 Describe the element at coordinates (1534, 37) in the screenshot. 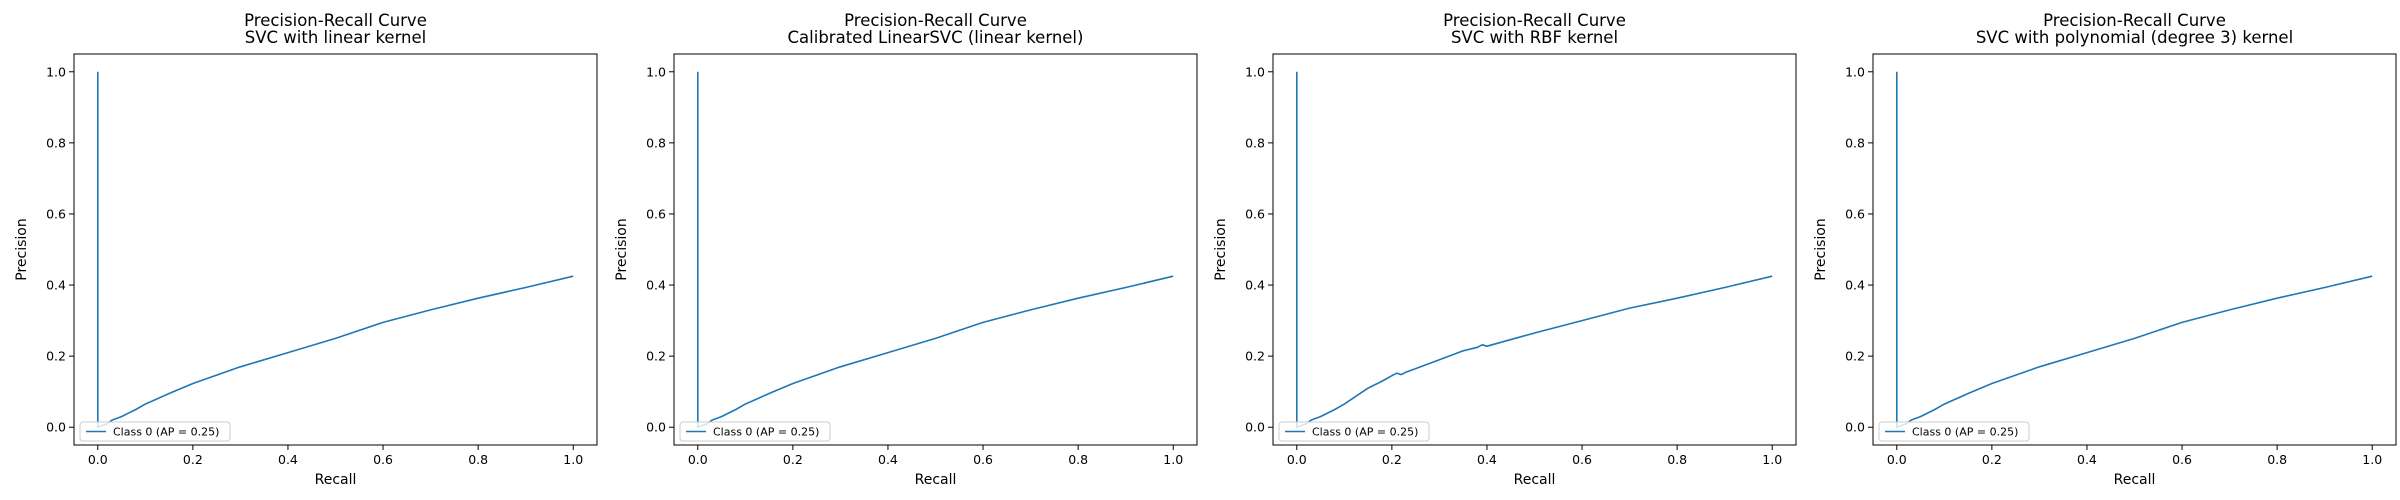

I see `chart-subtitle: SVC with RBF kernel` at that location.